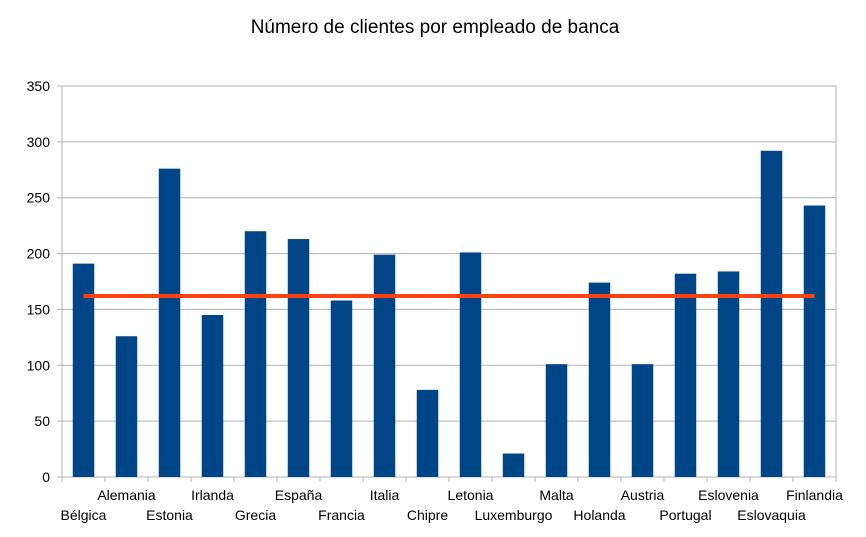  I want to click on y-tick-label: 300, so click(39, 142).